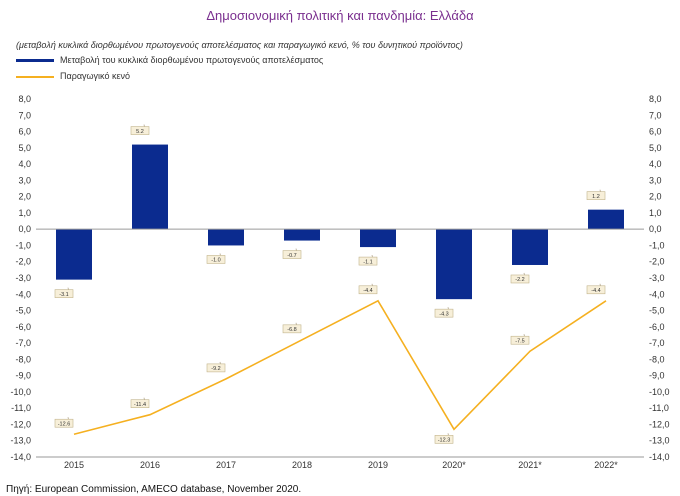 Image resolution: width=680 pixels, height=496 pixels. What do you see at coordinates (657, 311) in the screenshot?
I see `y-tick-label-right: -5,0` at bounding box center [657, 311].